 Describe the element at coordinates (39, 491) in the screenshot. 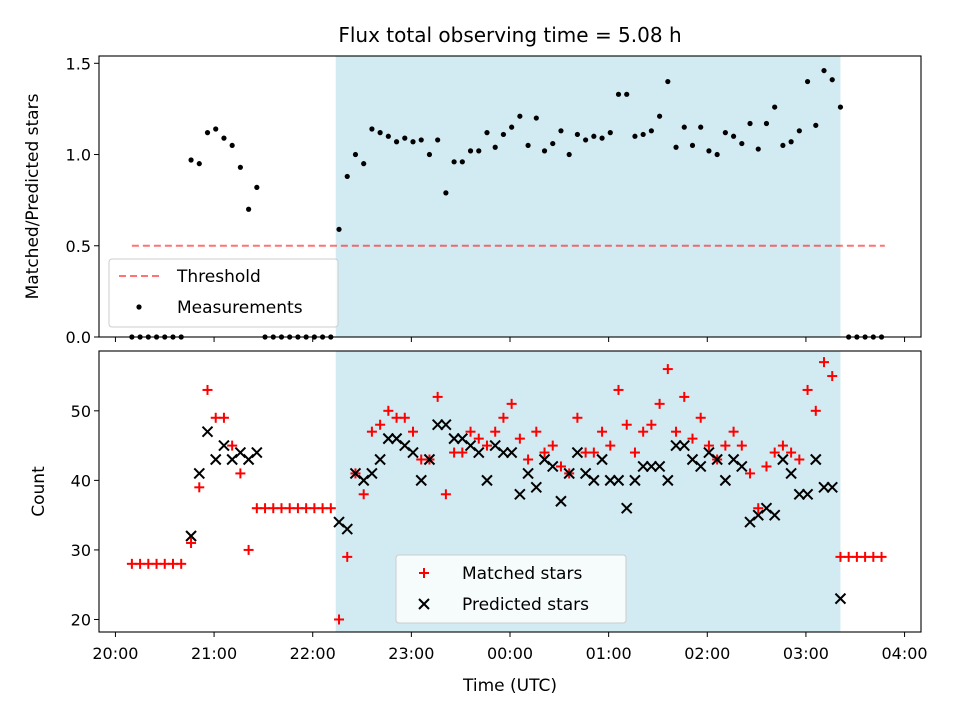

I see `count-y-axis-label: Count` at that location.